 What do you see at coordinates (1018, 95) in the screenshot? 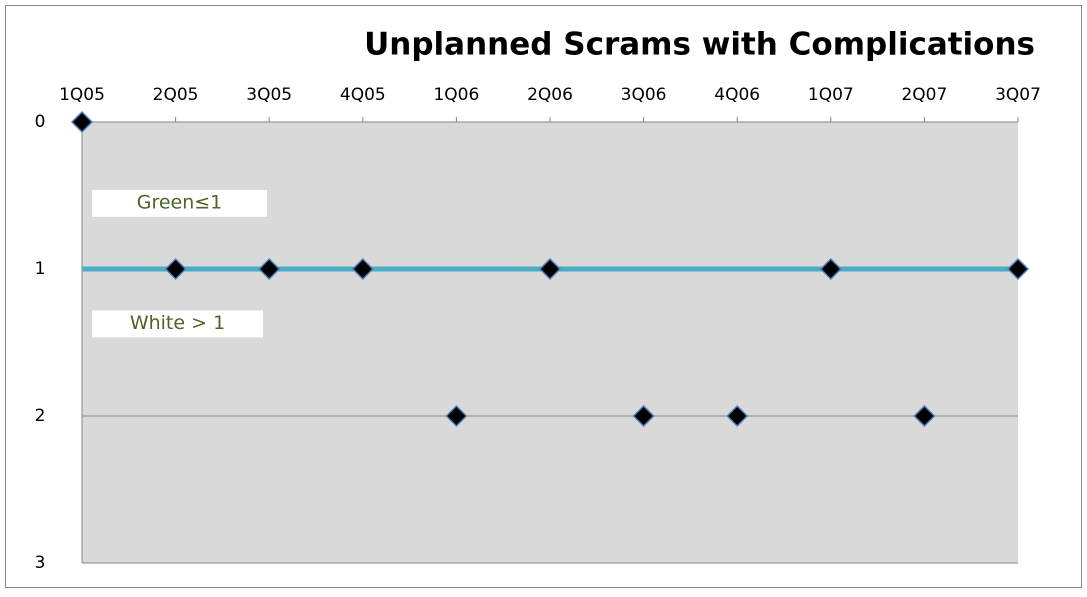
I see `x-tick-label: 3Q07` at bounding box center [1018, 95].